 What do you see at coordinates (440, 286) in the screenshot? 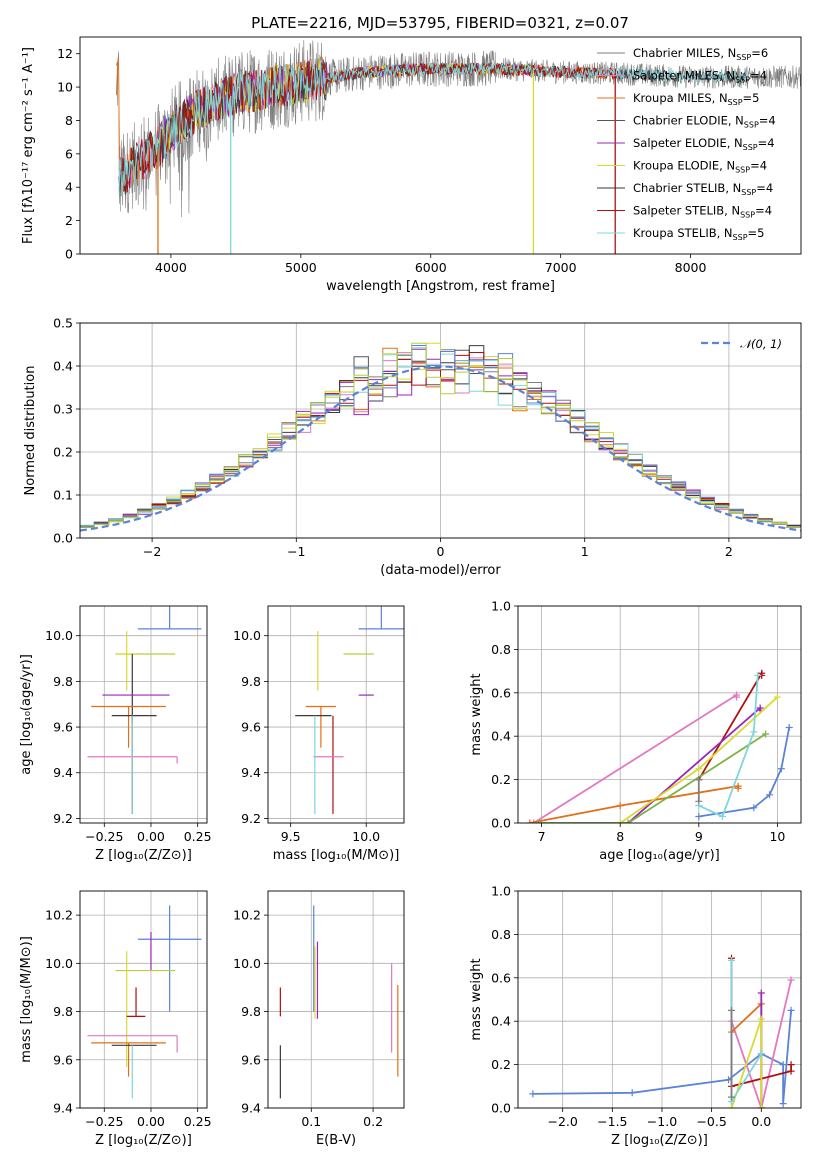
I see `x-axis-label: wavelength [Angstrom, rest frame]` at bounding box center [440, 286].